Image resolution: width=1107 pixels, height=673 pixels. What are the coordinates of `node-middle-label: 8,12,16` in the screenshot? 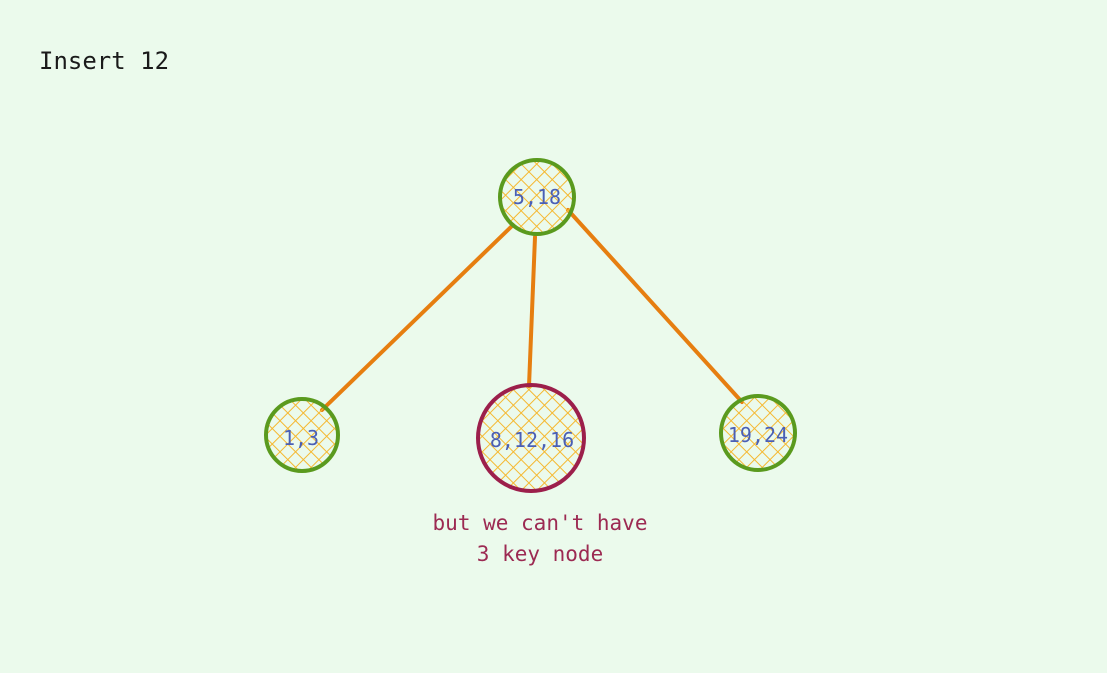 It's located at (532, 440).